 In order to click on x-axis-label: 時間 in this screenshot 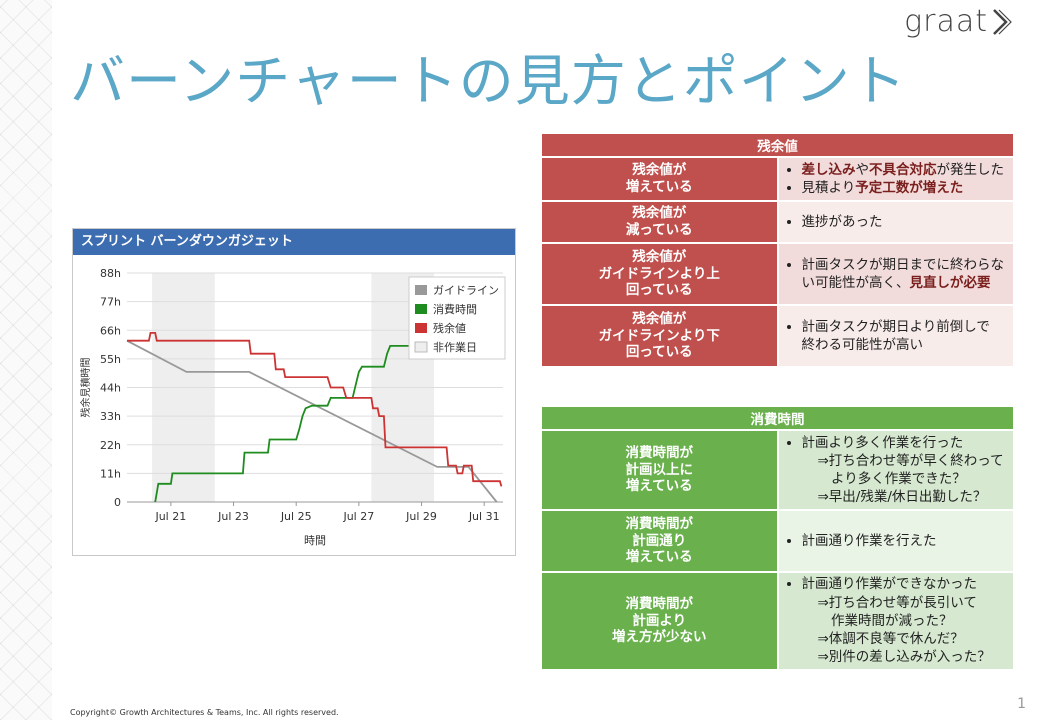, I will do `click(315, 540)`.